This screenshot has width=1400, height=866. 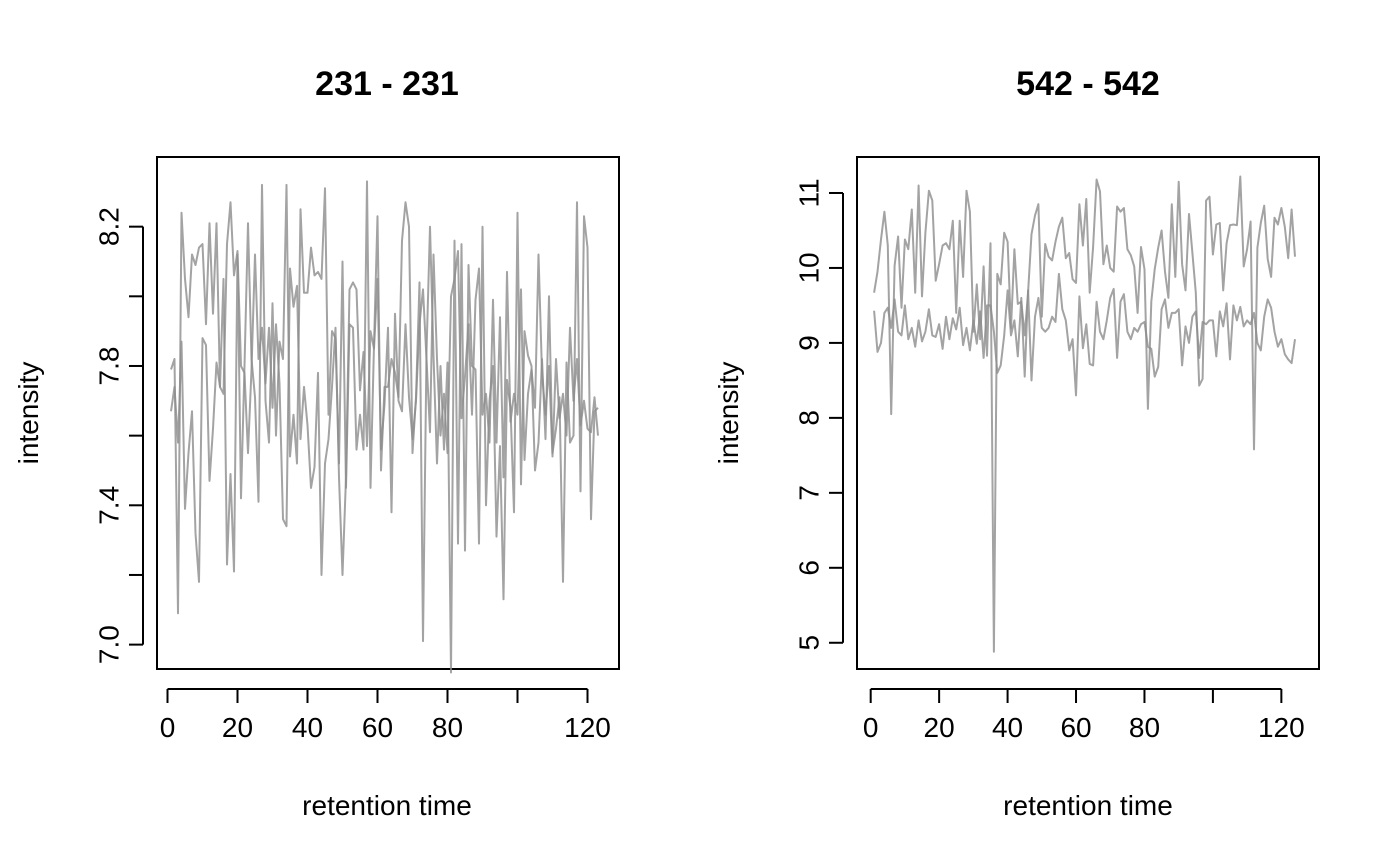 What do you see at coordinates (447, 727) in the screenshot?
I see `panel-1-x-tick-label: 80` at bounding box center [447, 727].